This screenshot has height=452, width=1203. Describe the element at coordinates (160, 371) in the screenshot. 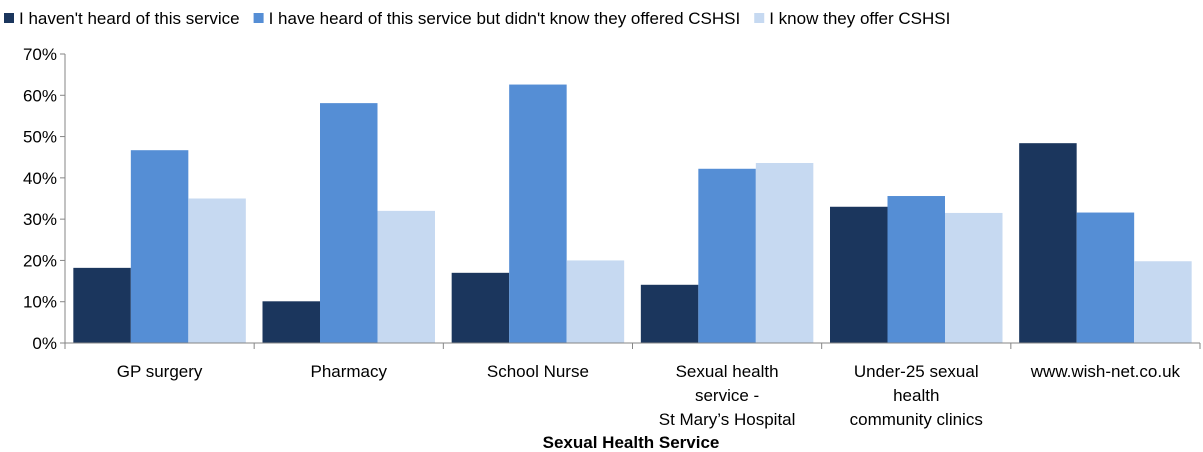

I see `x-tick-label: GP surgery` at that location.